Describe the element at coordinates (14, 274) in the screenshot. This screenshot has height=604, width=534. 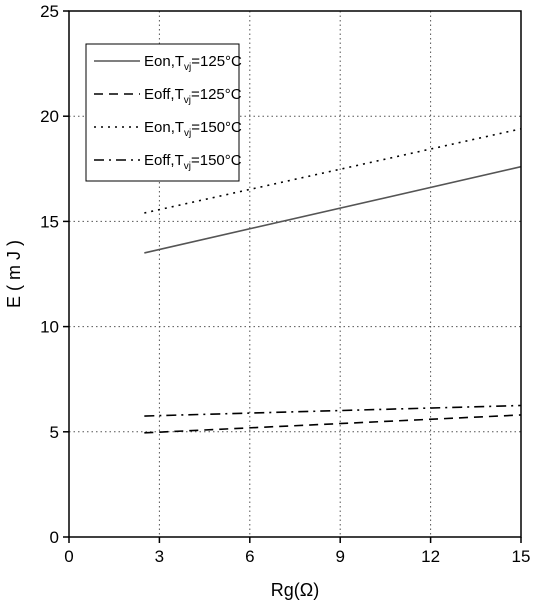
I see `y-axis-title: E ( m J )` at that location.